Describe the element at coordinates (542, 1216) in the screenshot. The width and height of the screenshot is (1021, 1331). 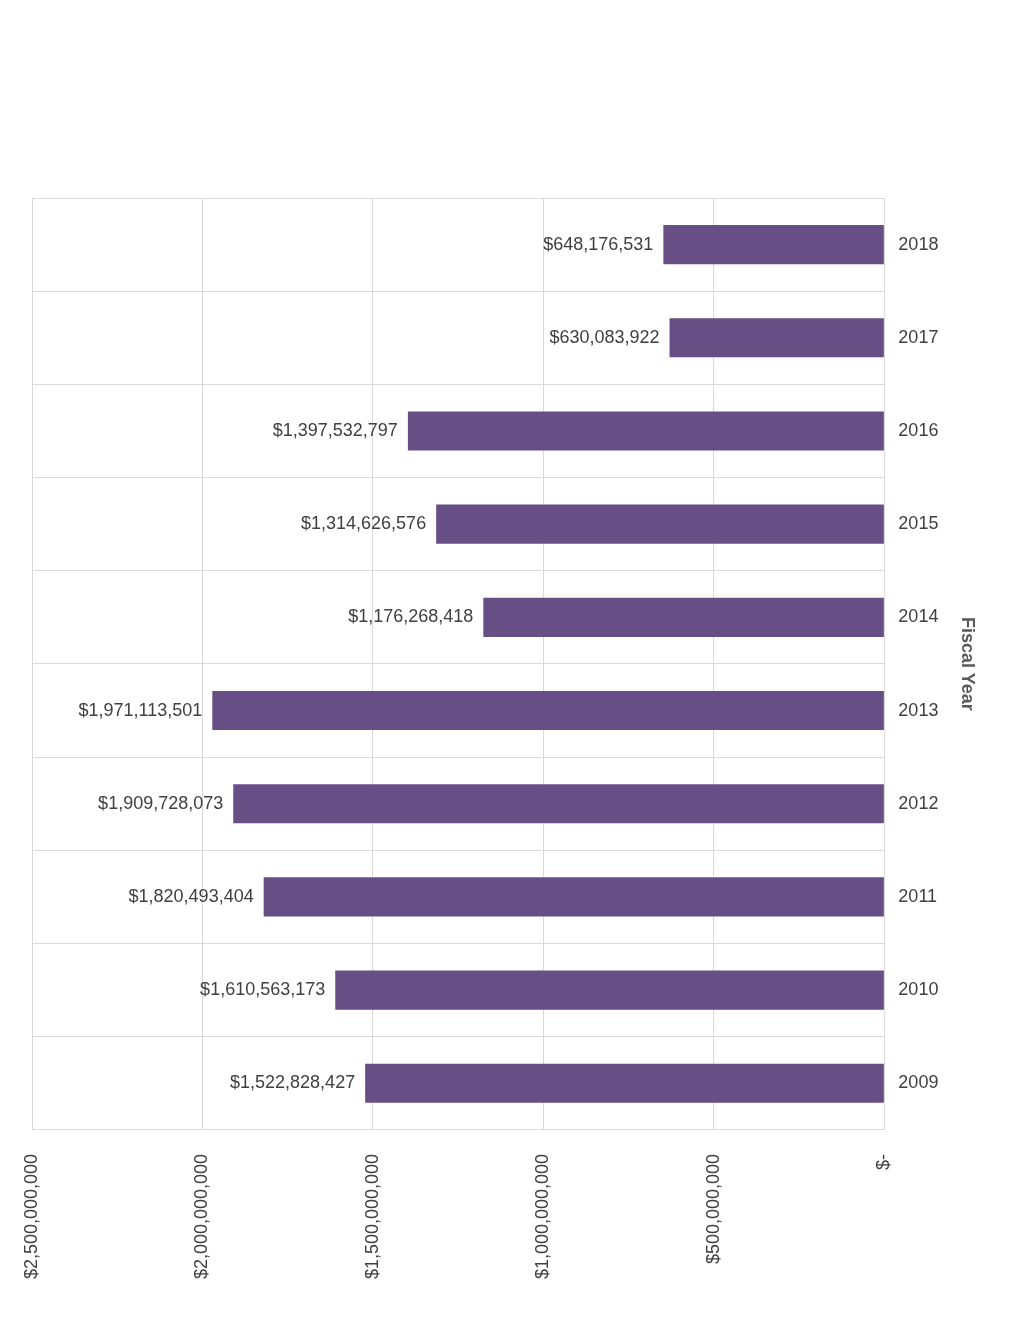
I see `x-tick-label: $1,000,000,000` at that location.